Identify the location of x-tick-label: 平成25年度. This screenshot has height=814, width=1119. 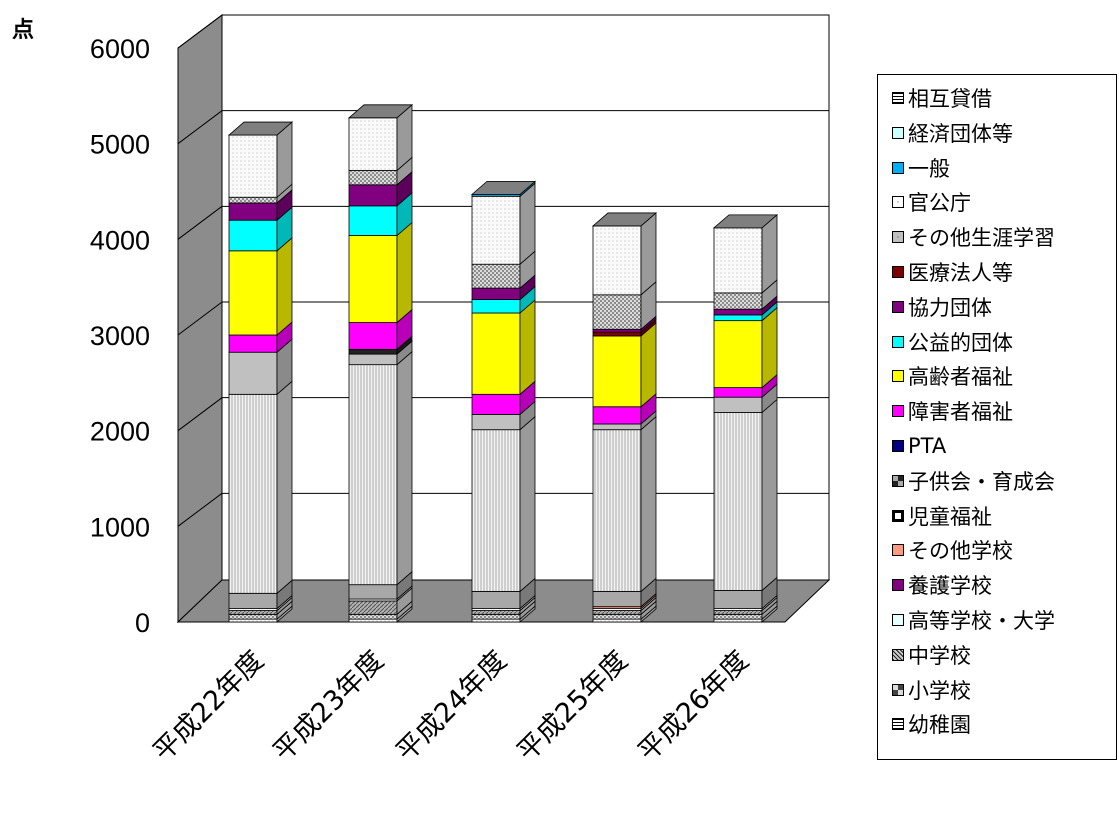
(572, 706).